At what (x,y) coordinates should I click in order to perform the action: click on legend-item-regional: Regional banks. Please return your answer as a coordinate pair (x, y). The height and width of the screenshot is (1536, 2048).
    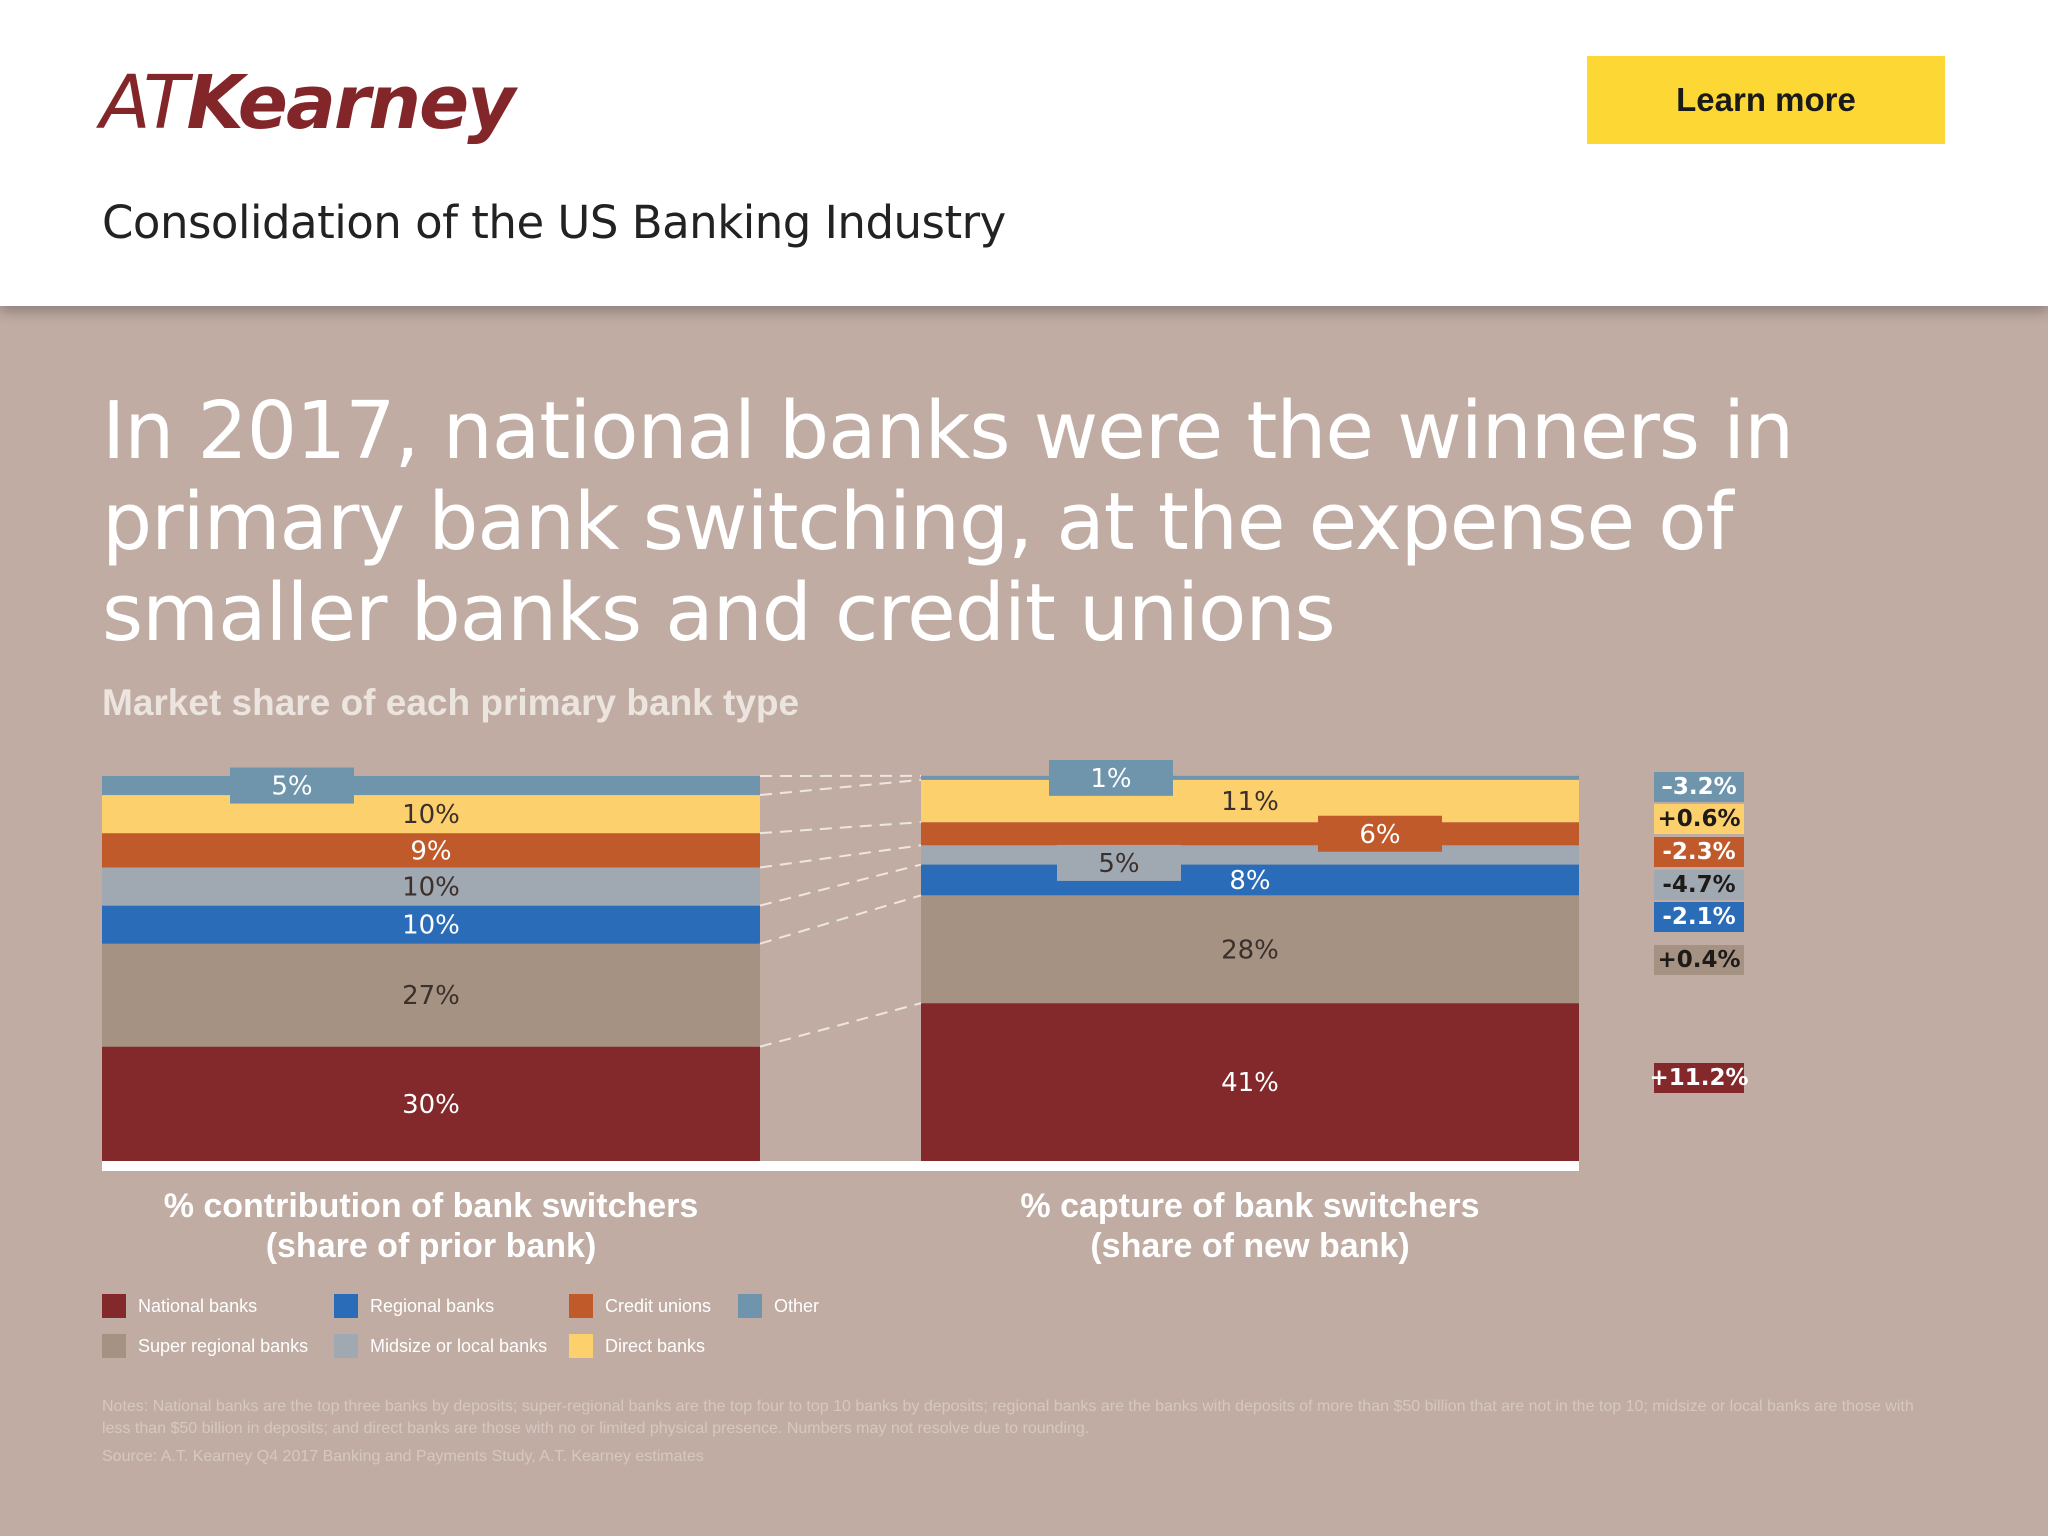
    Looking at the image, I should click on (414, 1306).